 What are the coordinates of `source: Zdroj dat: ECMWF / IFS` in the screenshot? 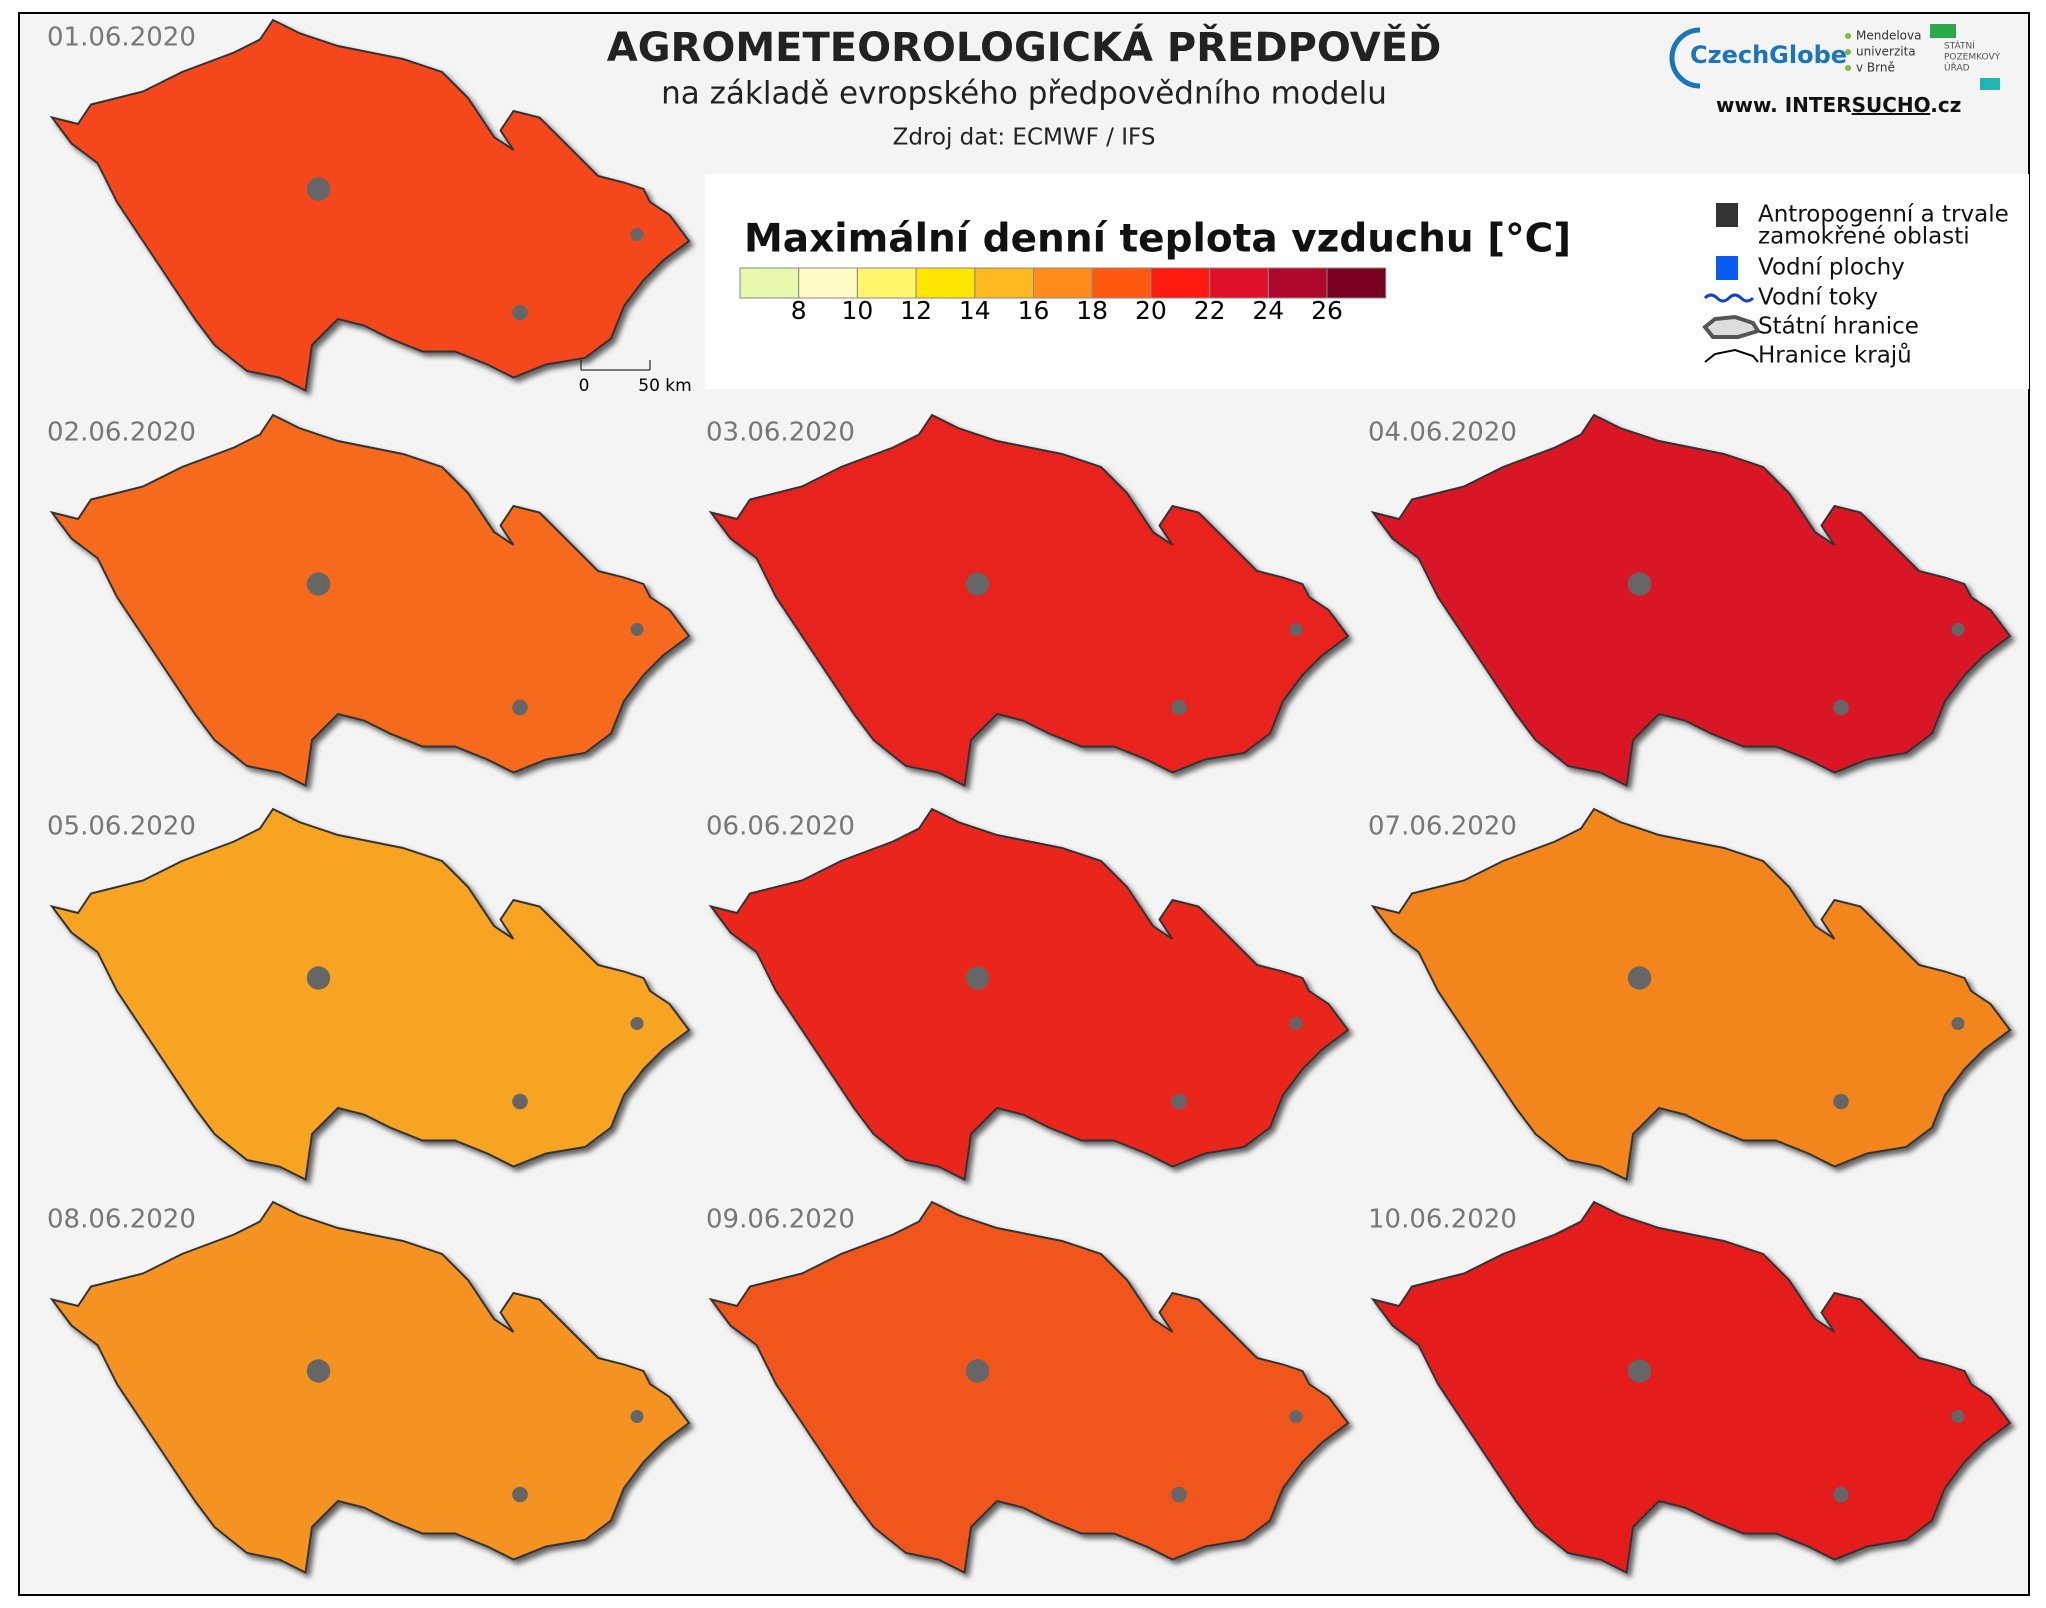 It's located at (1024, 138).